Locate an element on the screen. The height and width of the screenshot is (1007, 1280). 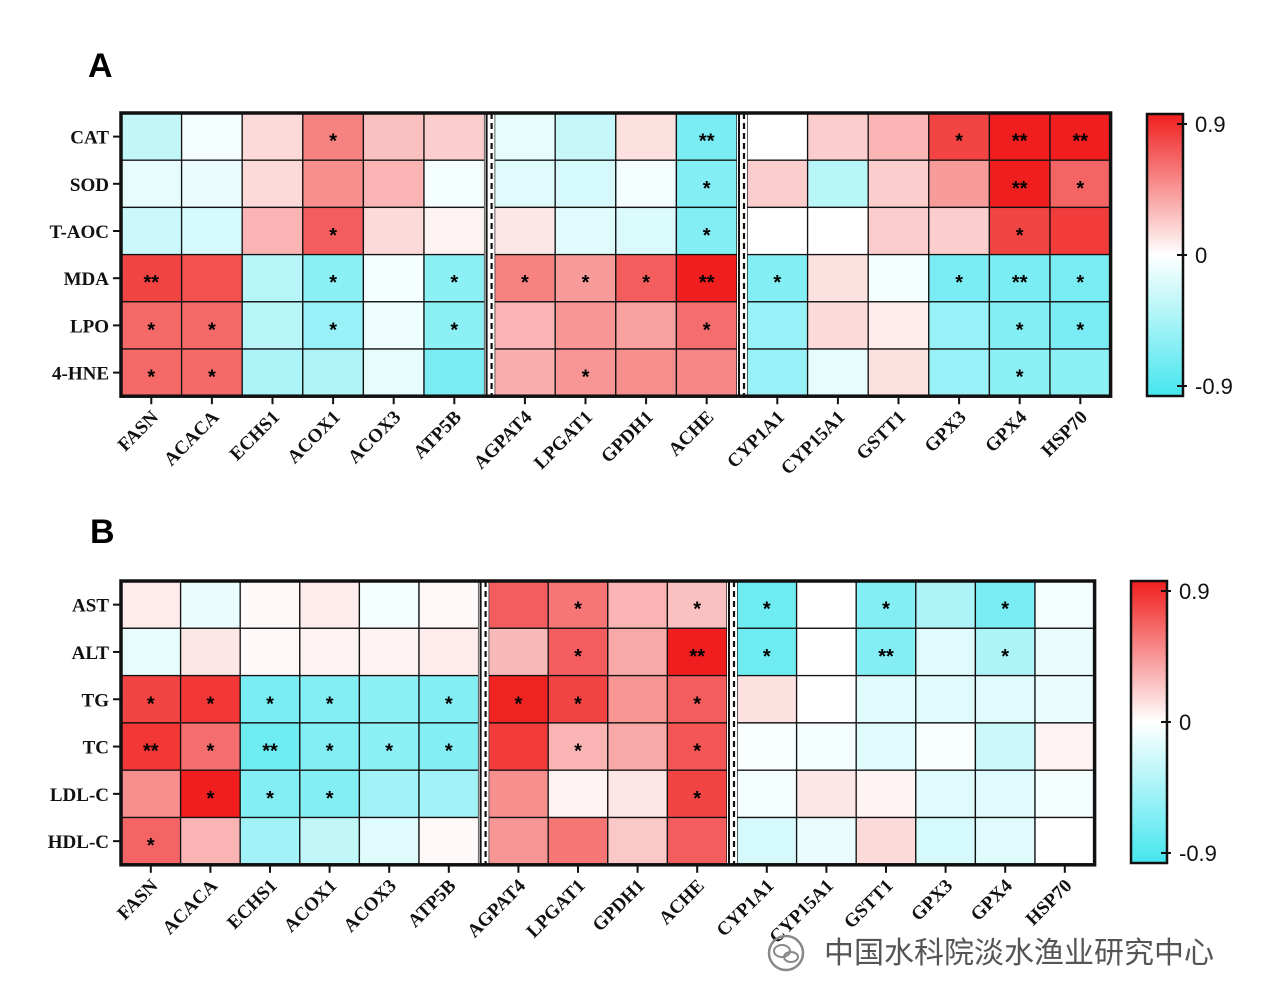
row-label: LDL-C is located at coordinates (79, 795).